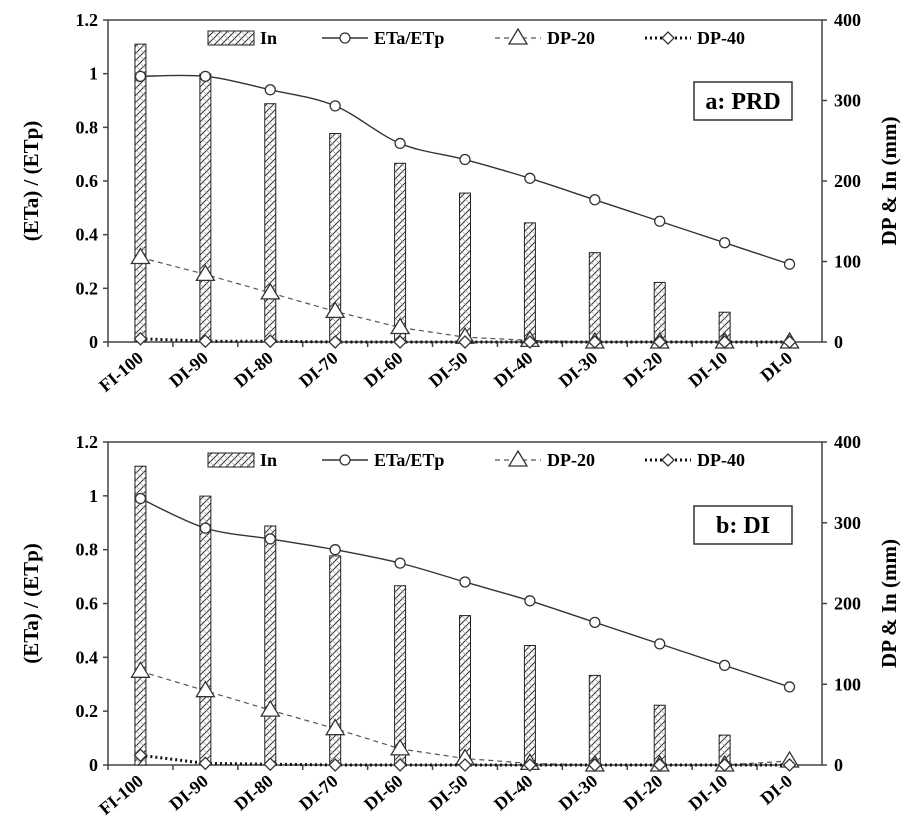 This screenshot has width=907, height=840. I want to click on legend-label-dp-40: DP-40, so click(721, 38).